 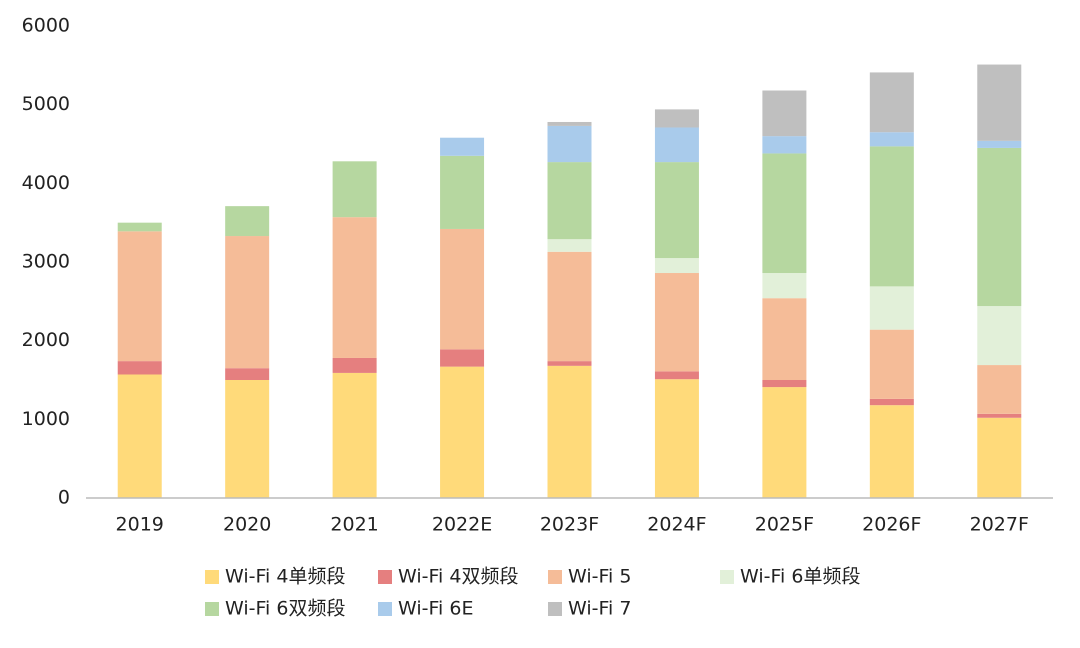 I want to click on legend-label: Wi-Fi 7, so click(x=599, y=609).